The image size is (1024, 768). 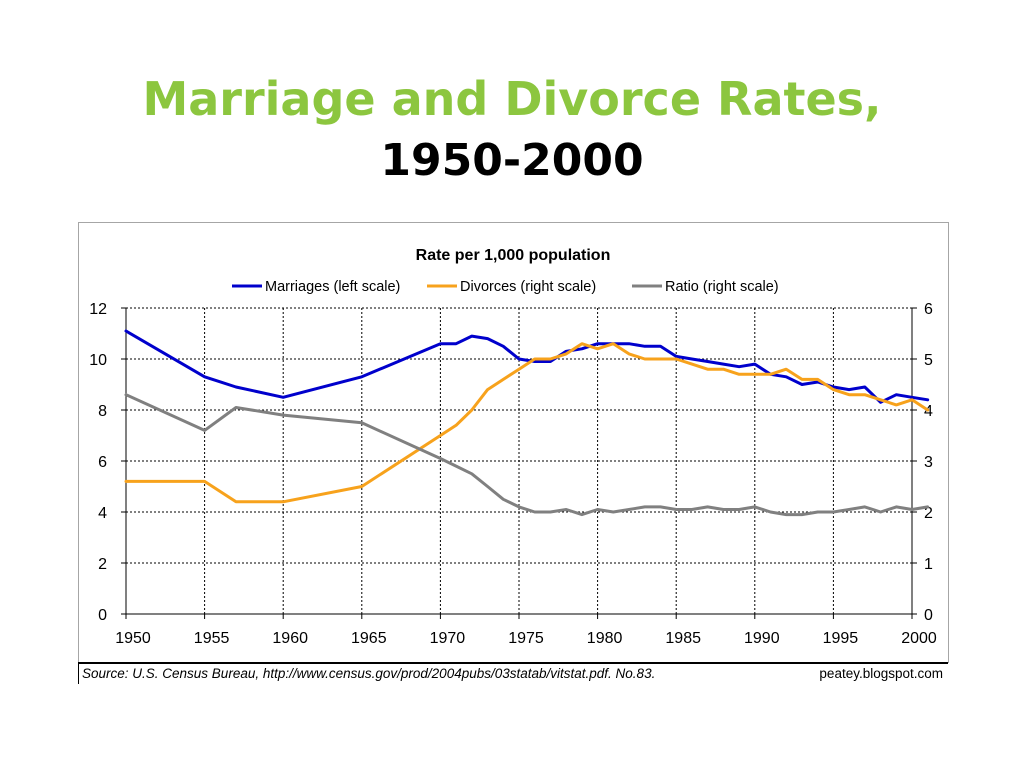 I want to click on y-right-tick-label: 4, so click(x=928, y=411).